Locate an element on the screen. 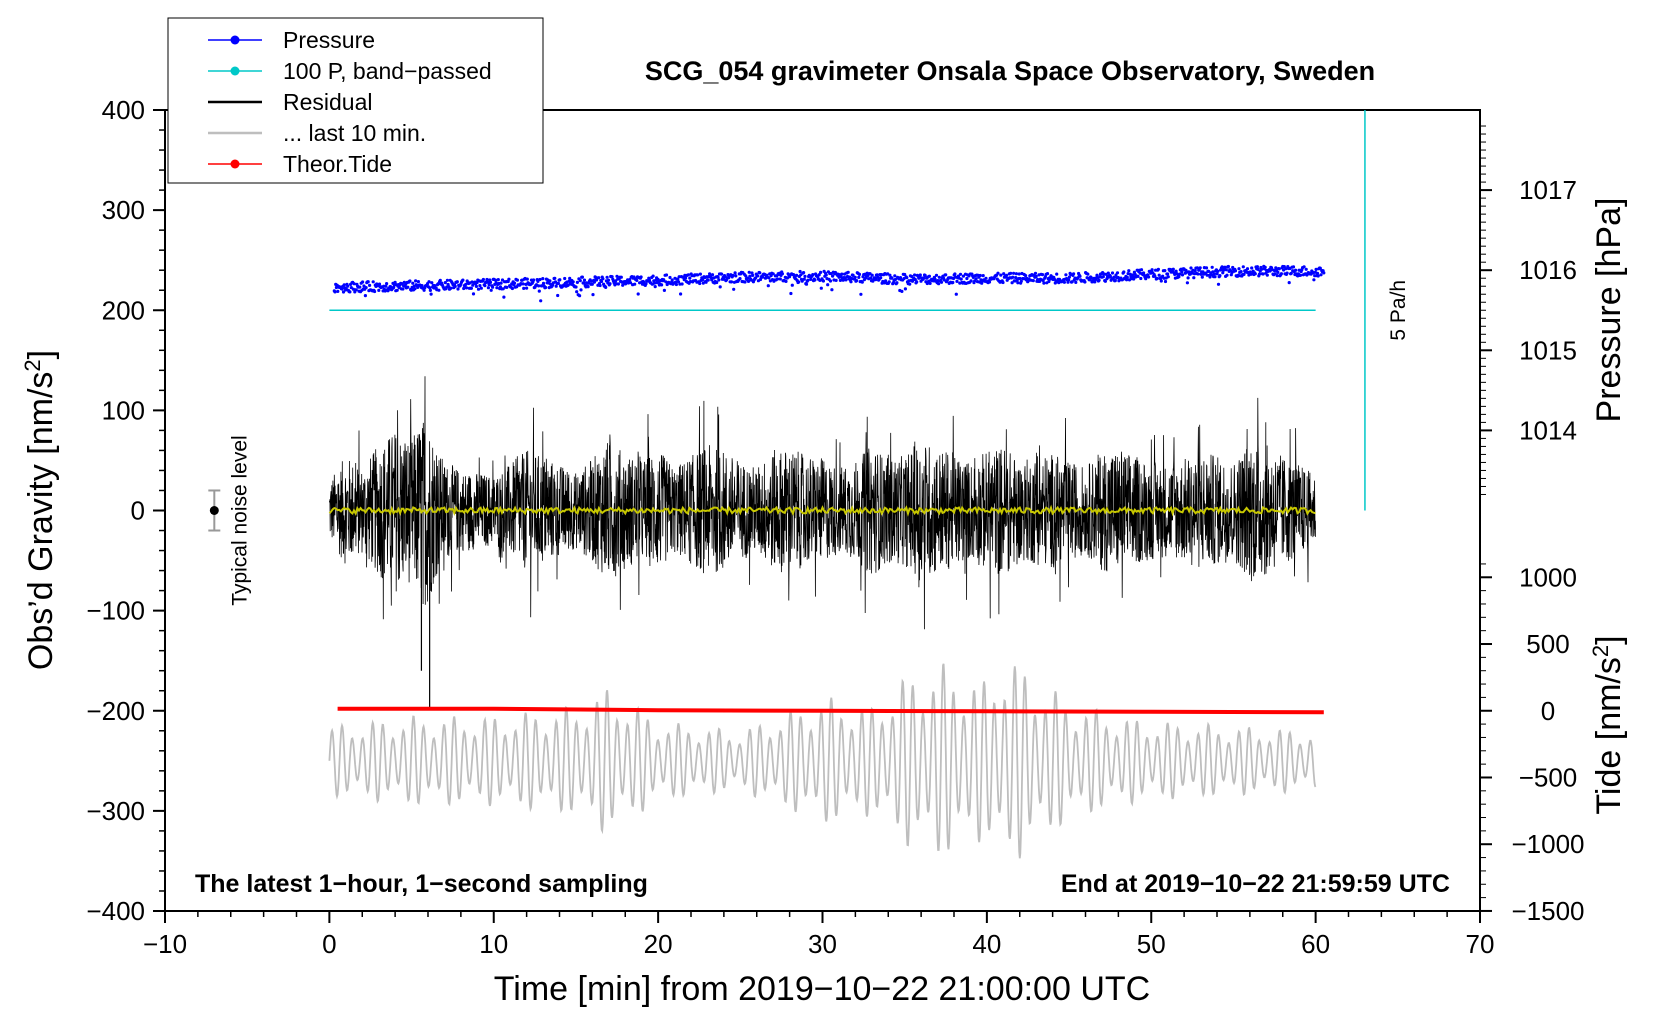 This screenshot has width=1660, height=1020. tide-tick-label: −1000 is located at coordinates (1547, 844).